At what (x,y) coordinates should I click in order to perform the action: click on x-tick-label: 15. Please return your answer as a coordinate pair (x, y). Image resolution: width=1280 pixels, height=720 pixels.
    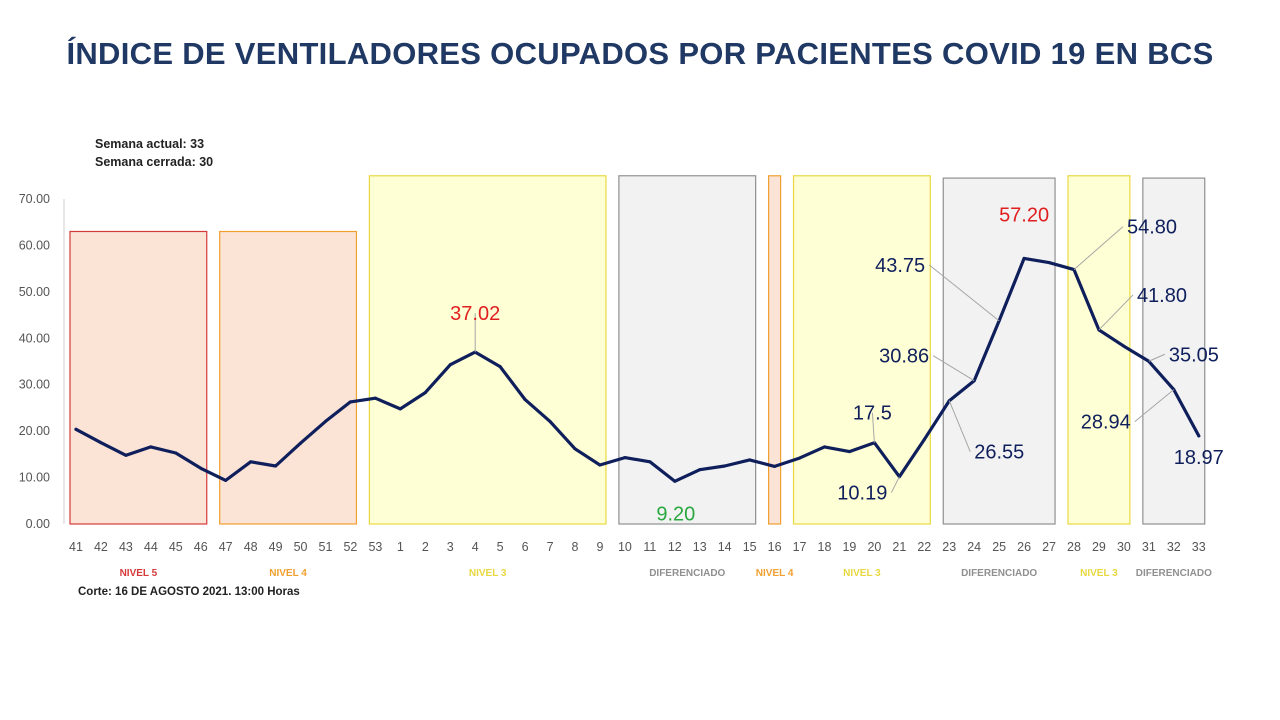
    Looking at the image, I should click on (750, 547).